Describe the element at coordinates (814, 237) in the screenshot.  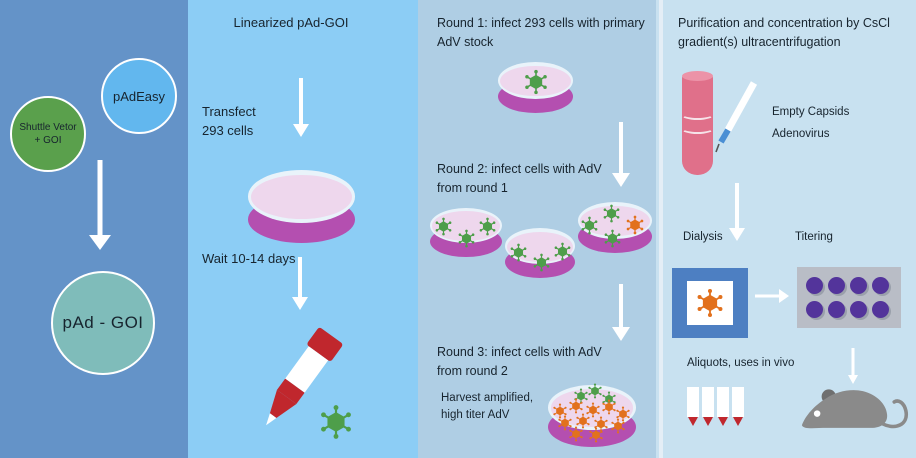
I see `titering-label: Titering` at that location.